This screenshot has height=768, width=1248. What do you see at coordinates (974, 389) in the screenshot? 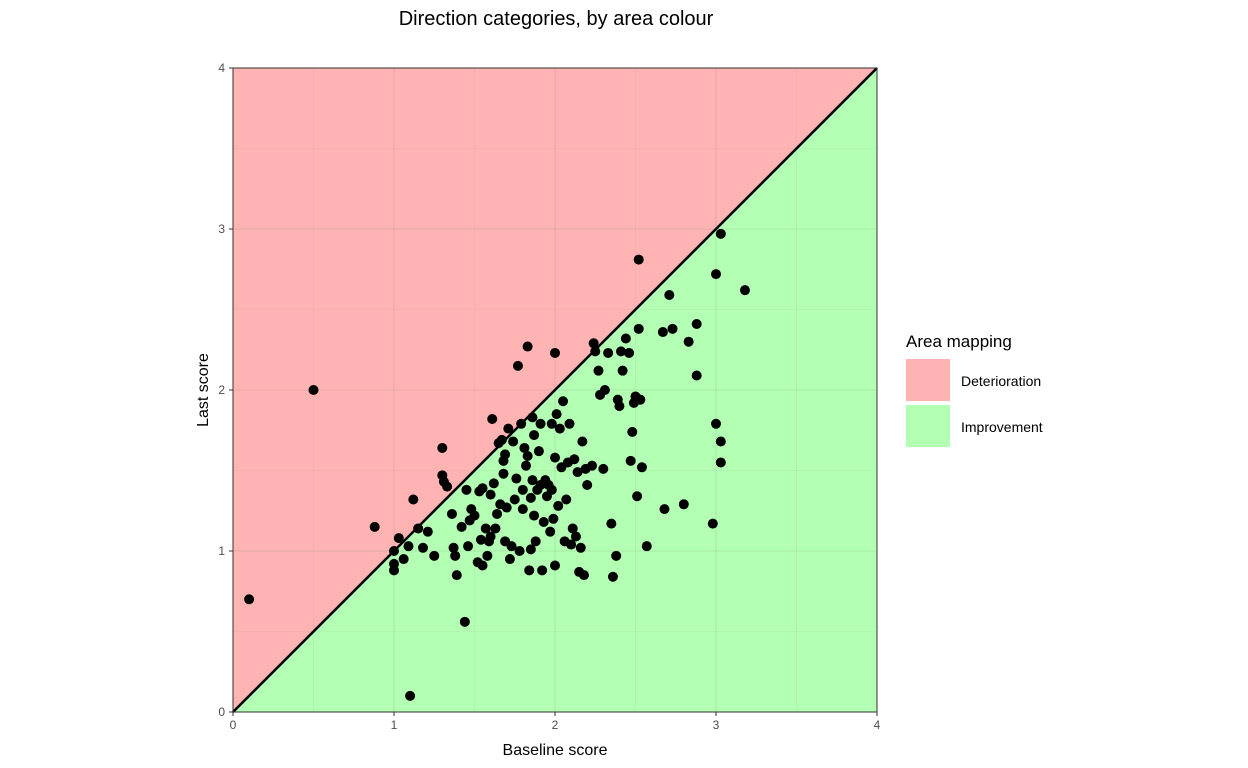
I see `legend: Area mapping Deterioration Improvement` at bounding box center [974, 389].